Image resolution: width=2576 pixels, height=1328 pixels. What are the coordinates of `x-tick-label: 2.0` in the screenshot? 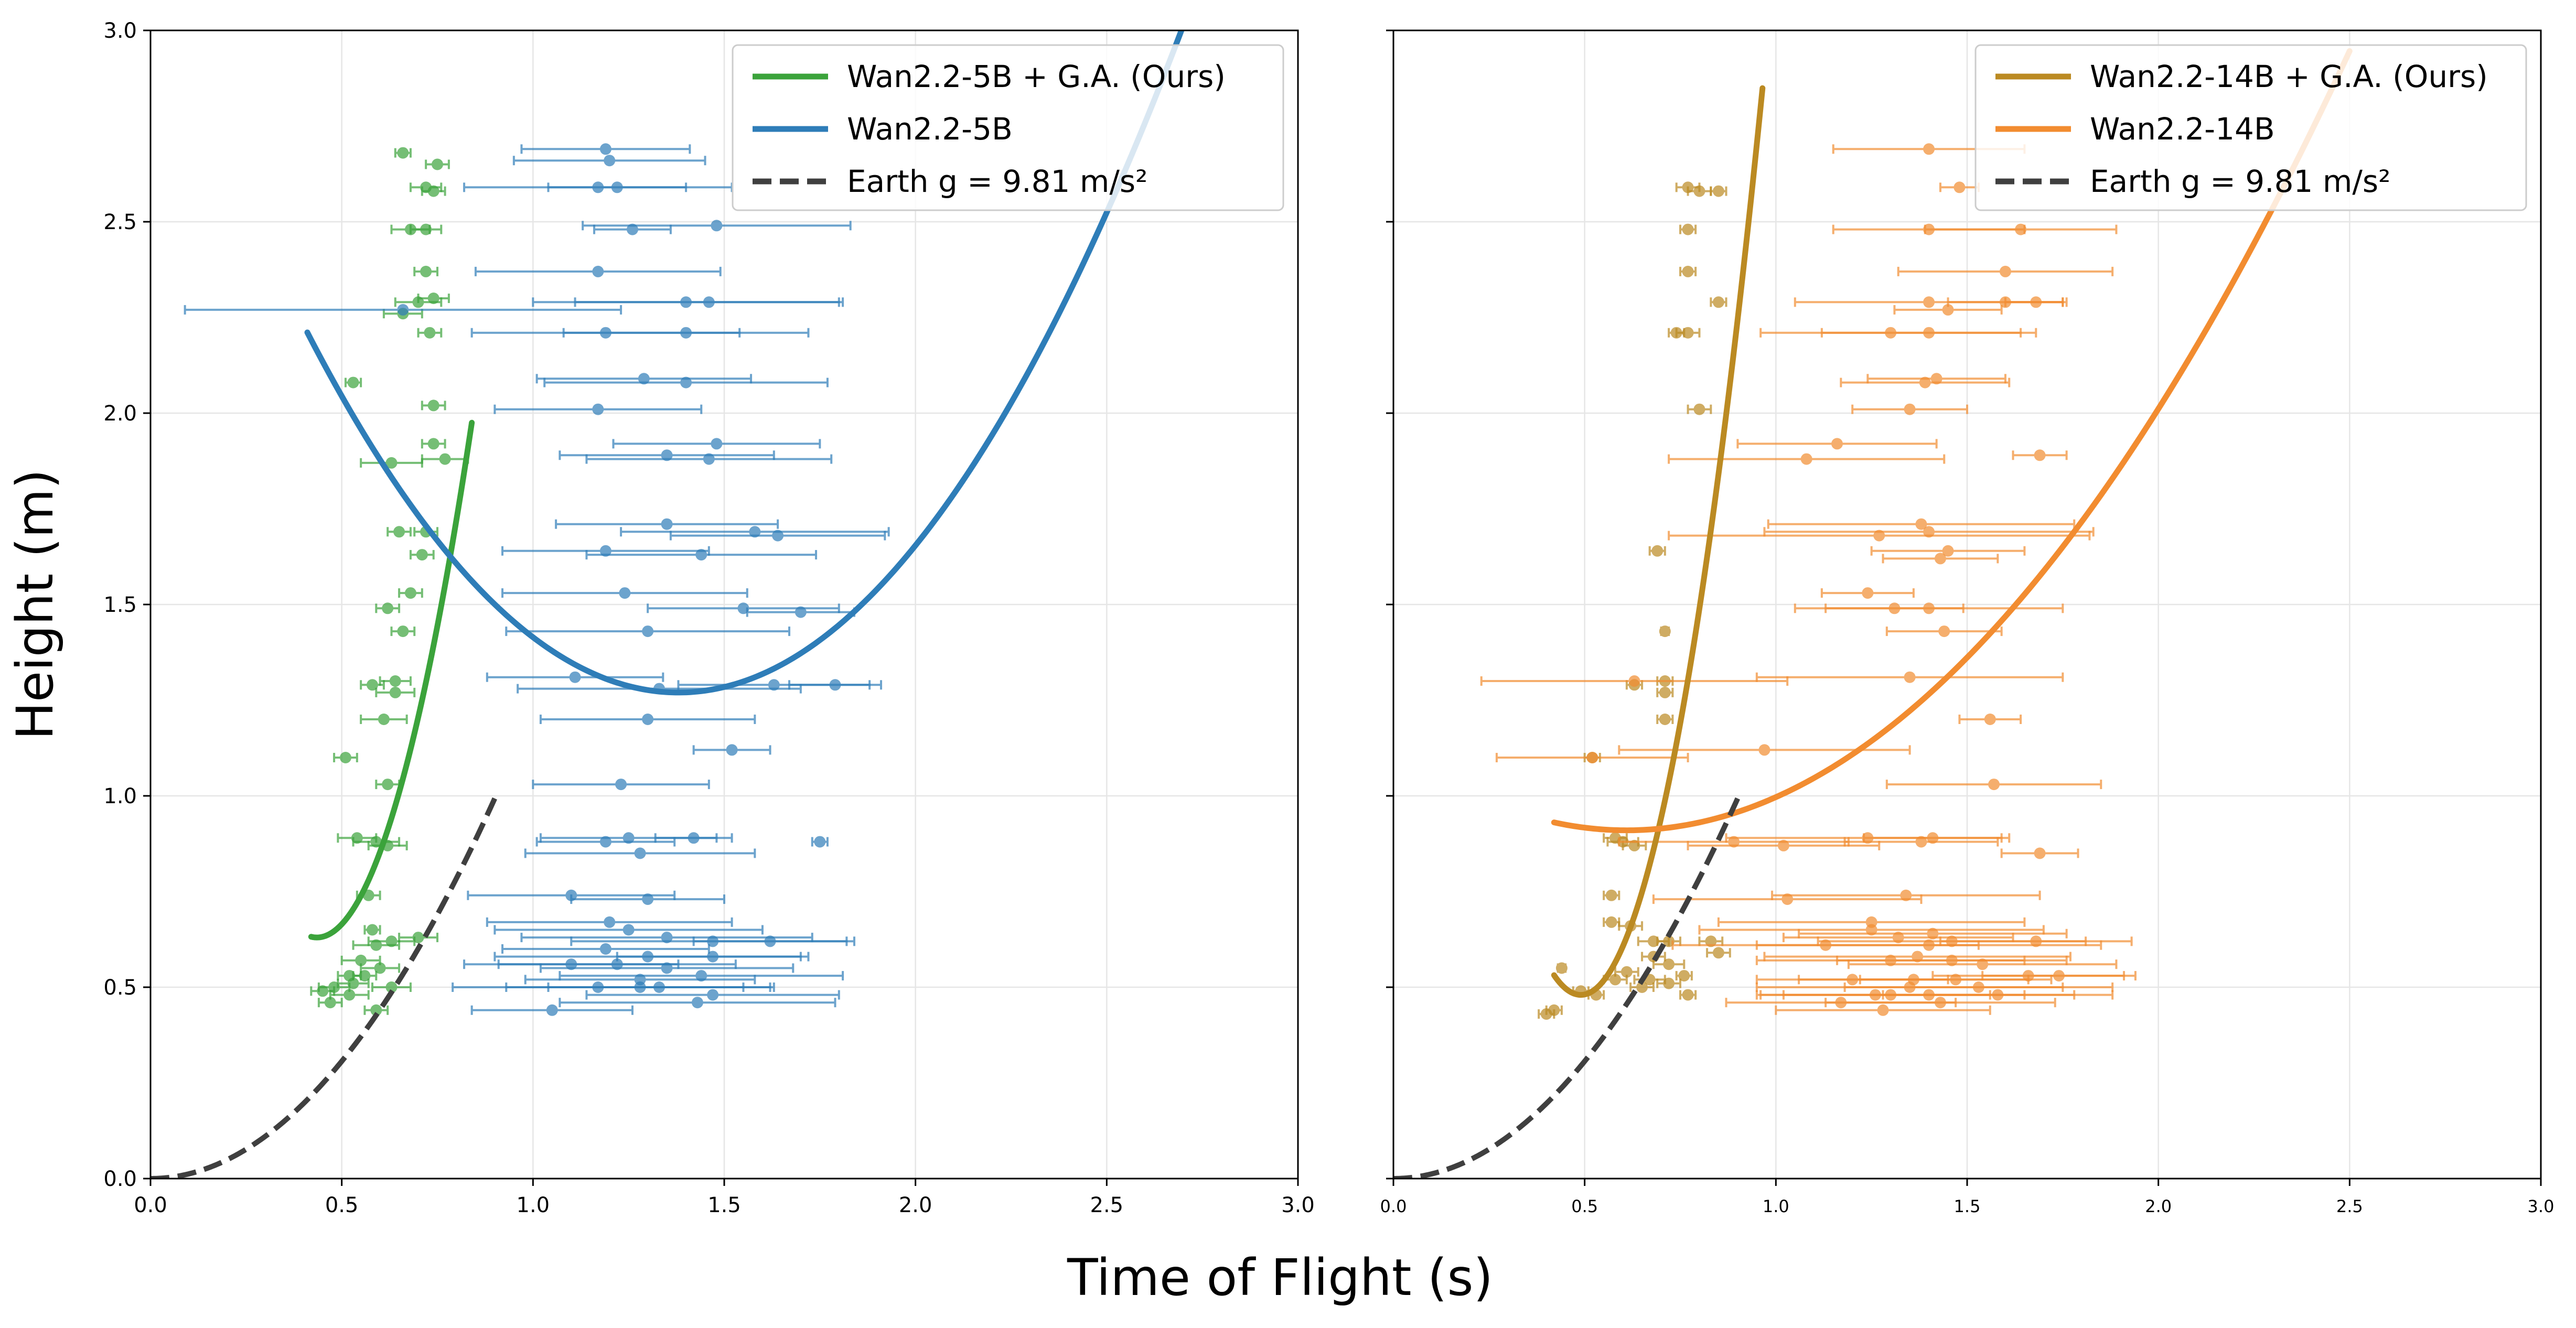 It's located at (2158, 1206).